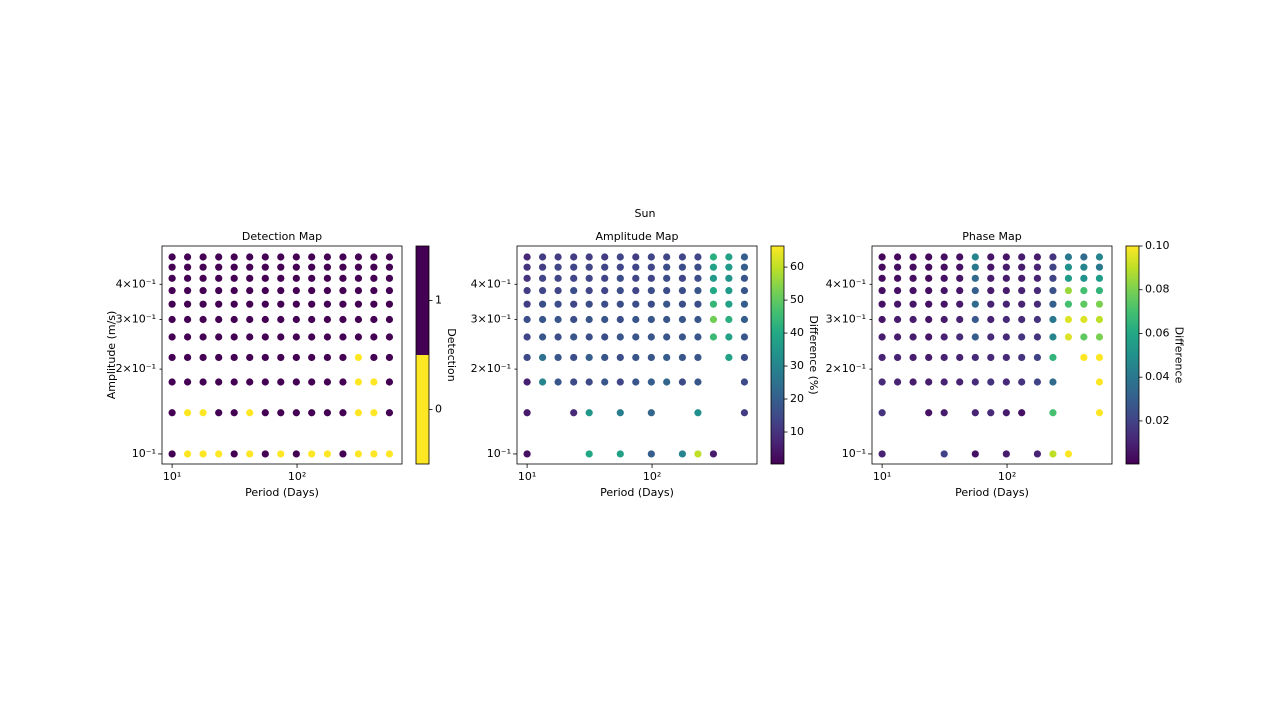 The height and width of the screenshot is (721, 1275). I want to click on x-axis-label: Period (Days), so click(282, 492).